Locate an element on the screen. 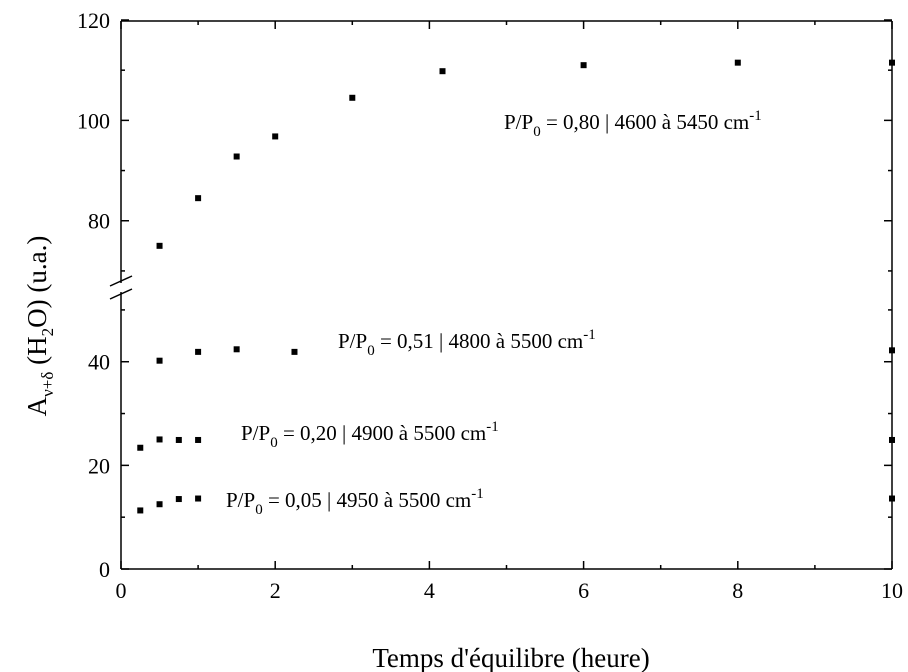 The height and width of the screenshot is (672, 908). y-axis-title: Aν+δ (H2O) (u.a.) is located at coordinates (39, 326).